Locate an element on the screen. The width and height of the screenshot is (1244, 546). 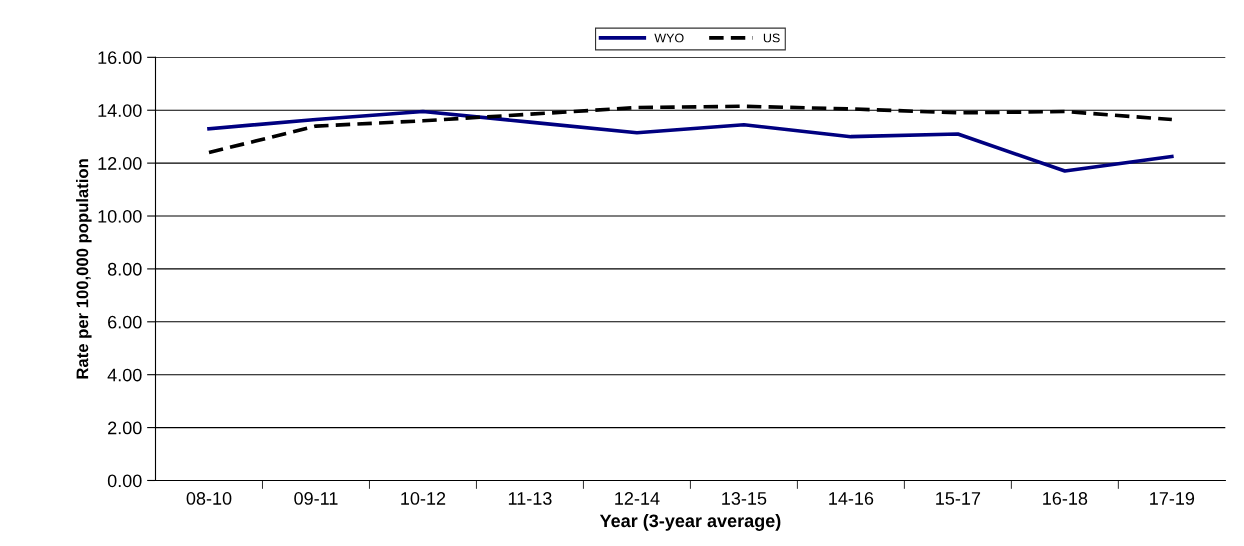
y-tick-label: 0.00 is located at coordinates (124, 481).